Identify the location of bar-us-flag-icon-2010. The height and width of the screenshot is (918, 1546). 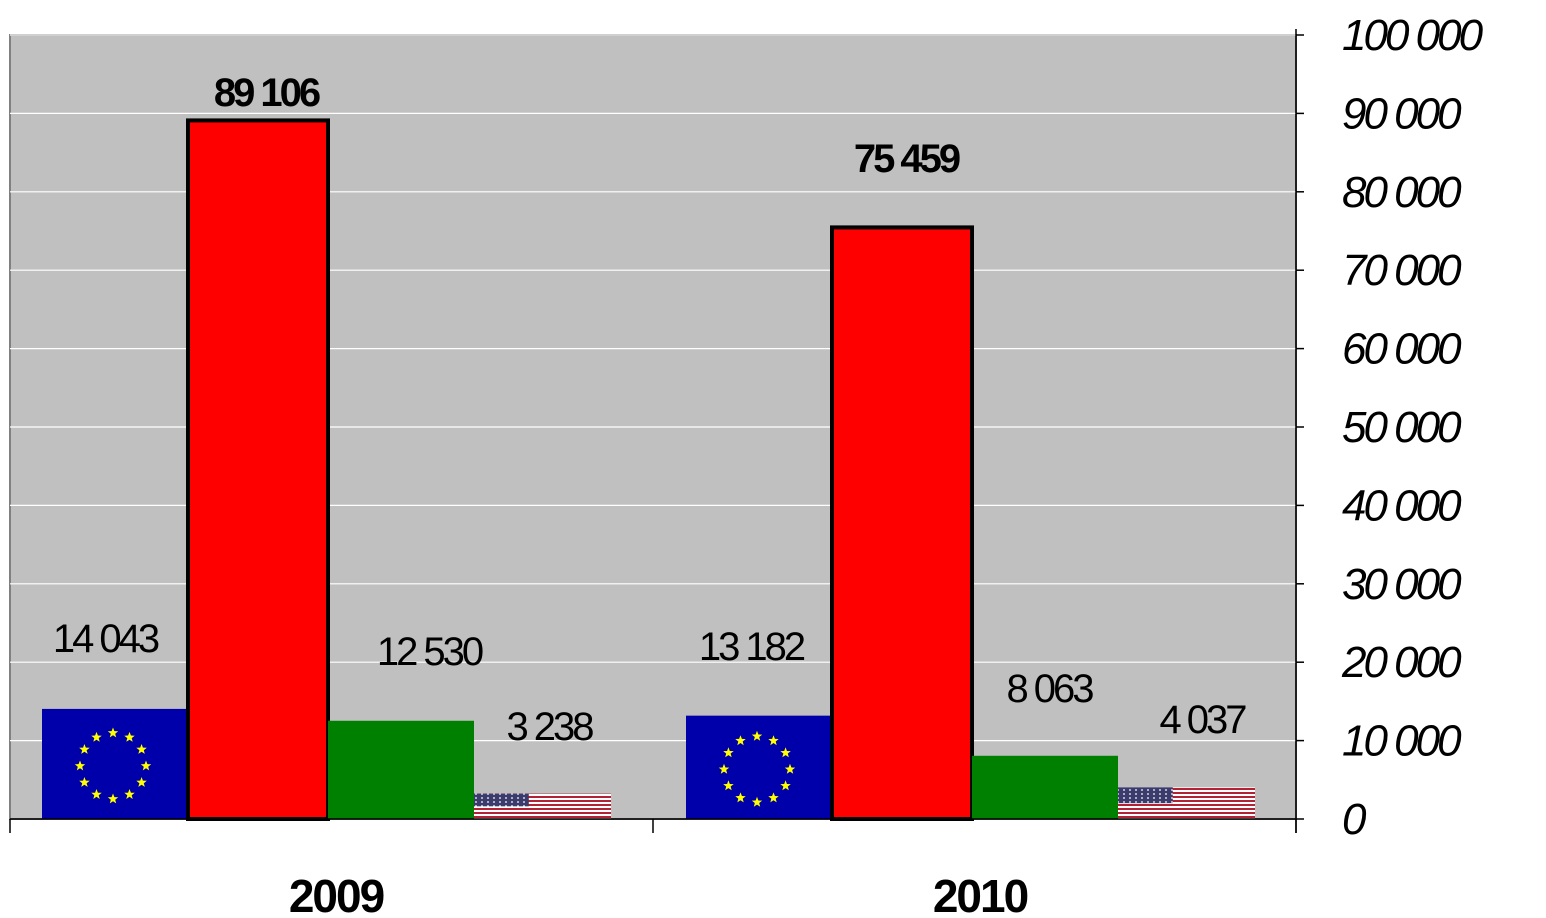
(1186, 803).